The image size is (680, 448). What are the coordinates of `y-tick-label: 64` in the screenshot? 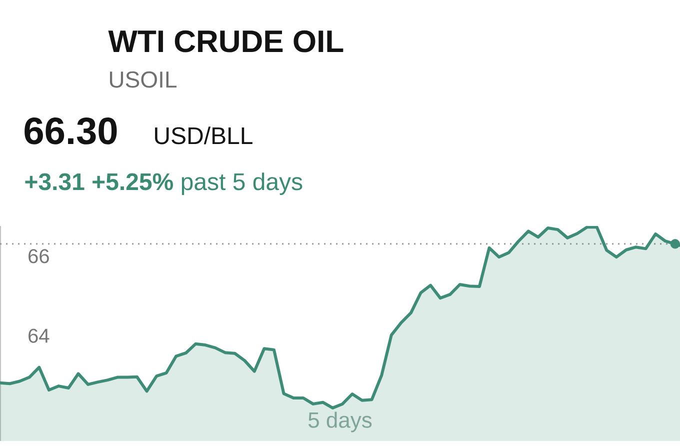 It's located at (39, 335).